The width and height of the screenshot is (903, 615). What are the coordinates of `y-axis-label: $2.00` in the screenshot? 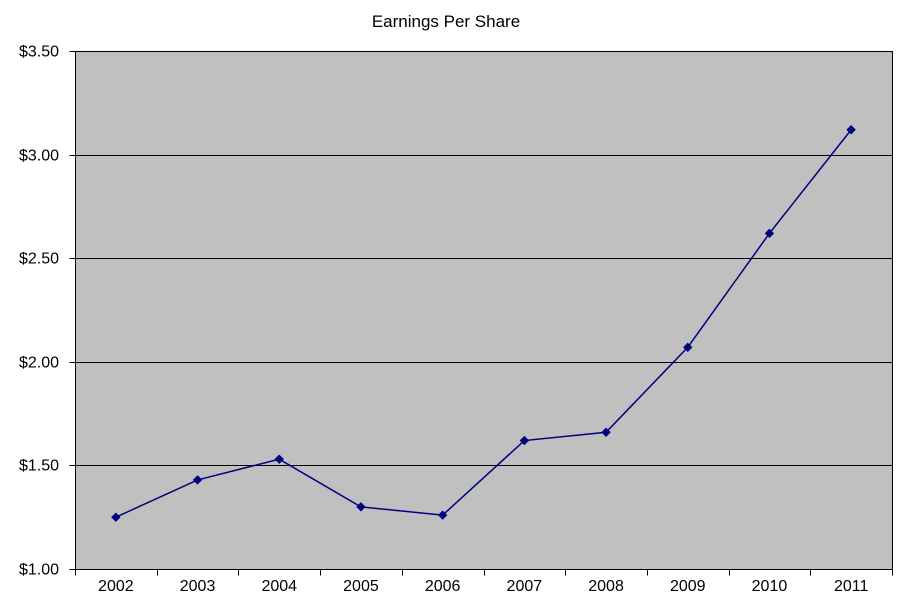 It's located at (39, 363).